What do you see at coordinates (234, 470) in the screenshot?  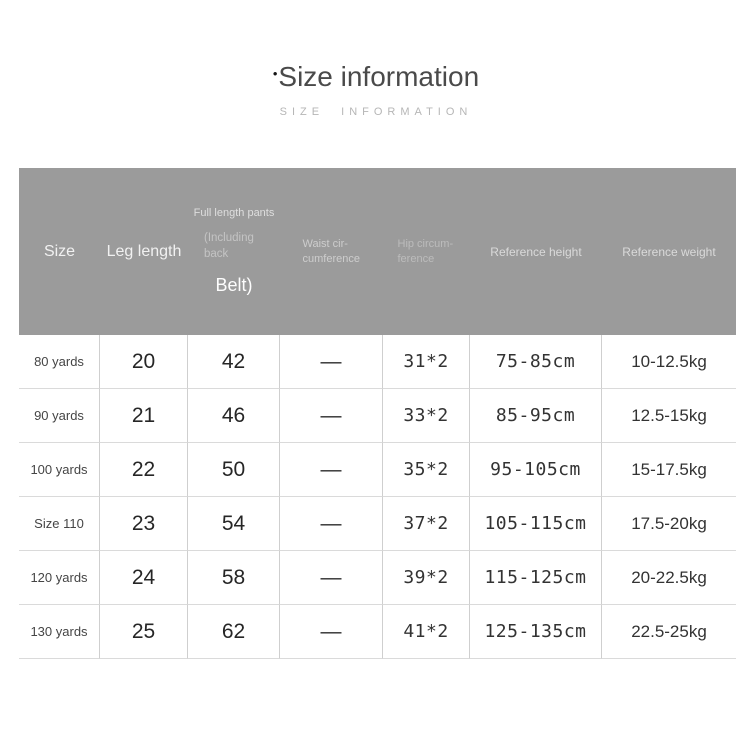 I see `cell-full-length: 50` at bounding box center [234, 470].